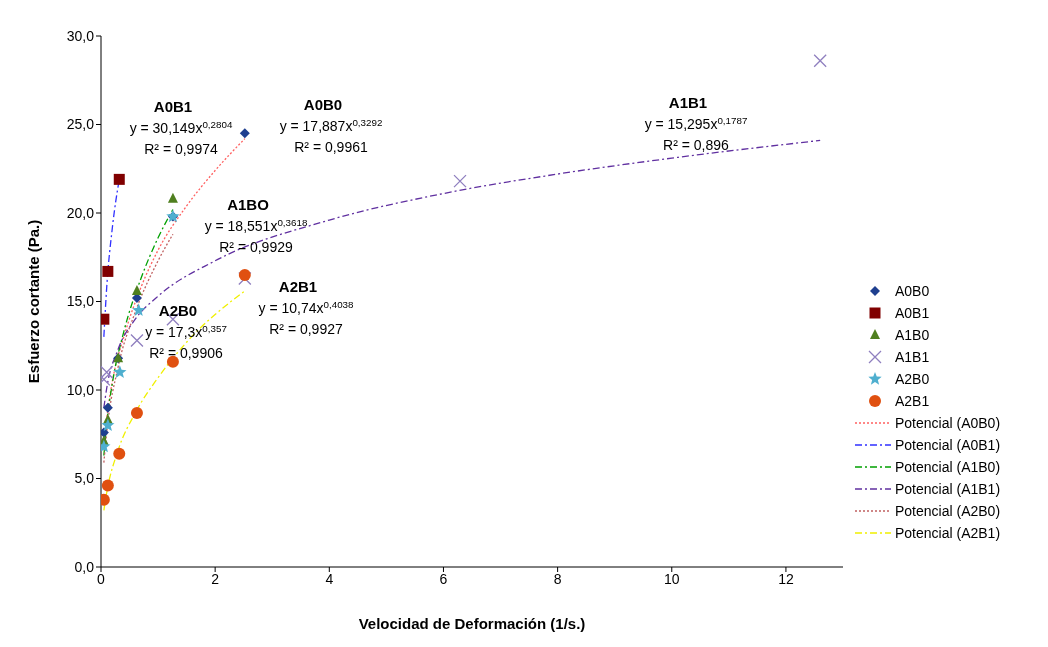 Image resolution: width=1048 pixels, height=647 pixels. Describe the element at coordinates (472, 623) in the screenshot. I see `x-axis-title: Velocidad de Deformación (1/s.)` at that location.